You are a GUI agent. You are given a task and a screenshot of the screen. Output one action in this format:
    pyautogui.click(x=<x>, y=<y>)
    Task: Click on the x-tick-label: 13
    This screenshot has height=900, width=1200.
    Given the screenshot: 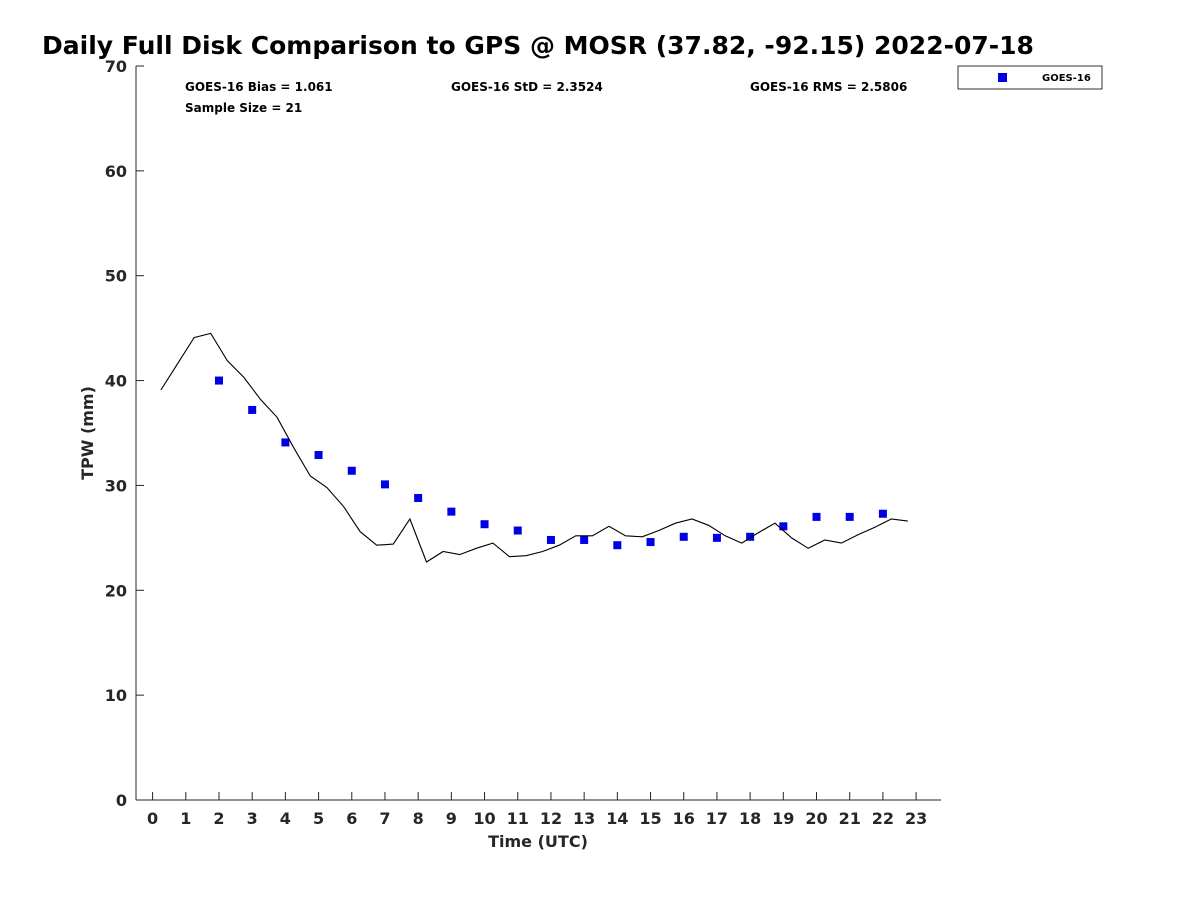 What is the action you would take?
    pyautogui.click(x=584, y=818)
    